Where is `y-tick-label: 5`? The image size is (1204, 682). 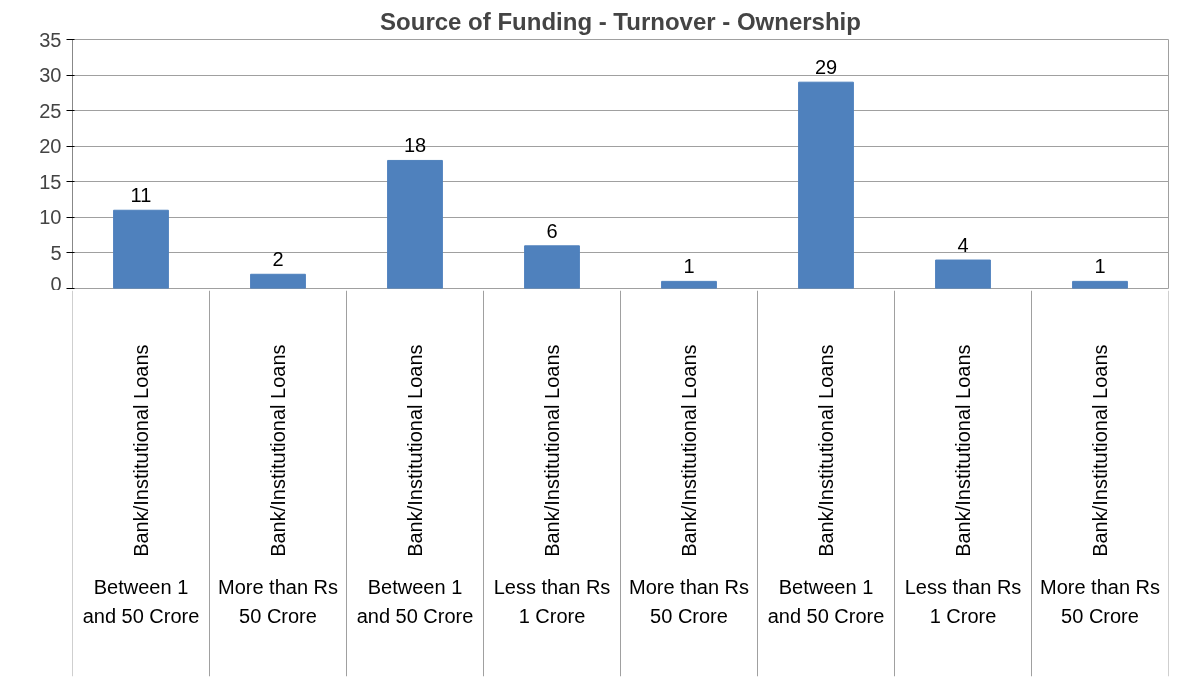
y-tick-label: 5 is located at coordinates (56, 252).